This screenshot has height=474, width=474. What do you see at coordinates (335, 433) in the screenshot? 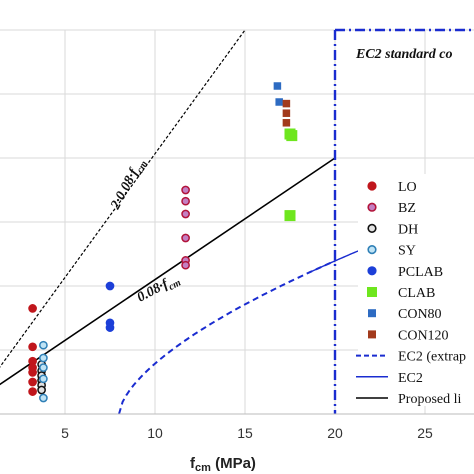
I see `x-tick-label: 20` at bounding box center [335, 433].